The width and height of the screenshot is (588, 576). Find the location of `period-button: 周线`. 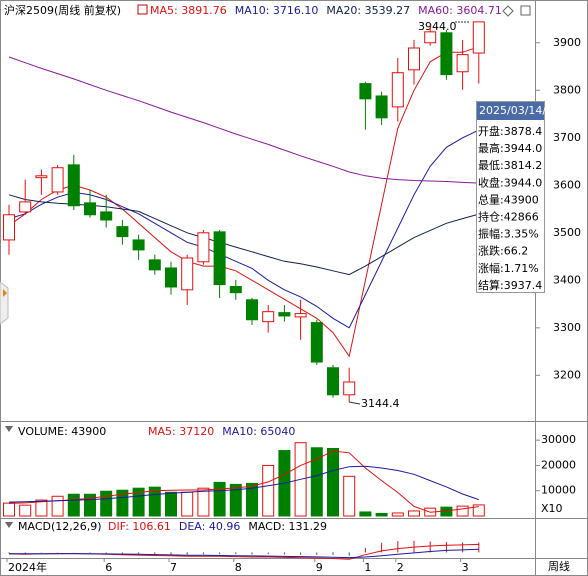

period-button: 周线 is located at coordinates (559, 566).